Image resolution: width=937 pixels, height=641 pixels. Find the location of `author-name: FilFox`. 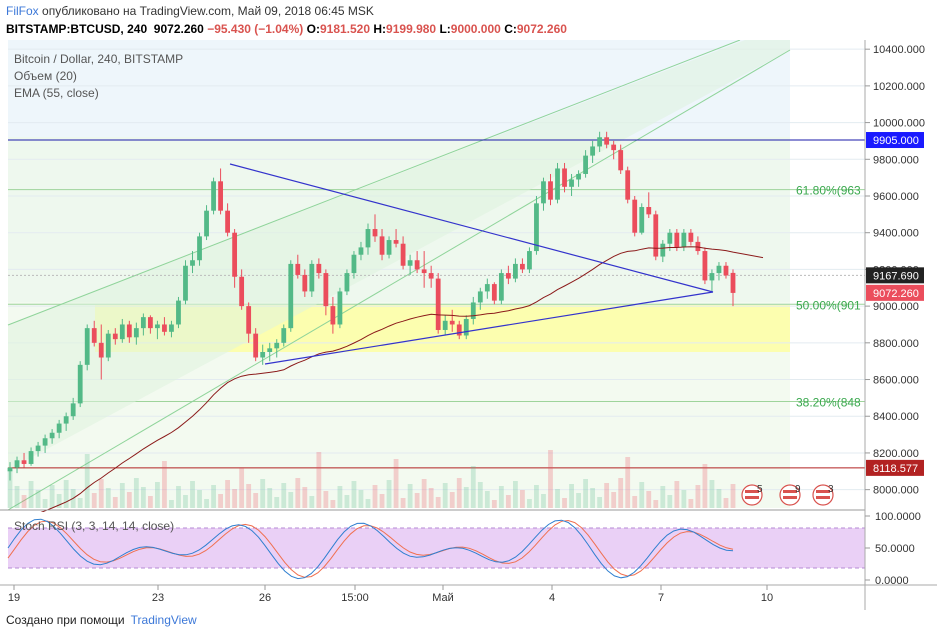

author-name: FilFox is located at coordinates (22, 11).